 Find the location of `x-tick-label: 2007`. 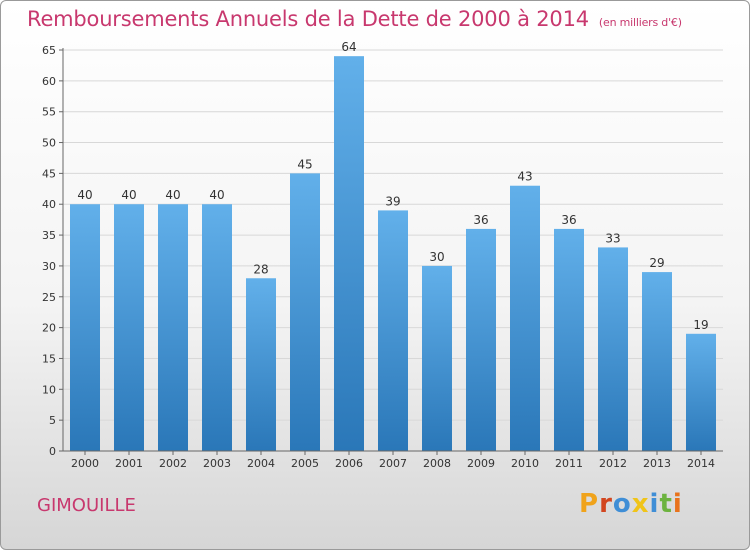

x-tick-label: 2007 is located at coordinates (393, 463).